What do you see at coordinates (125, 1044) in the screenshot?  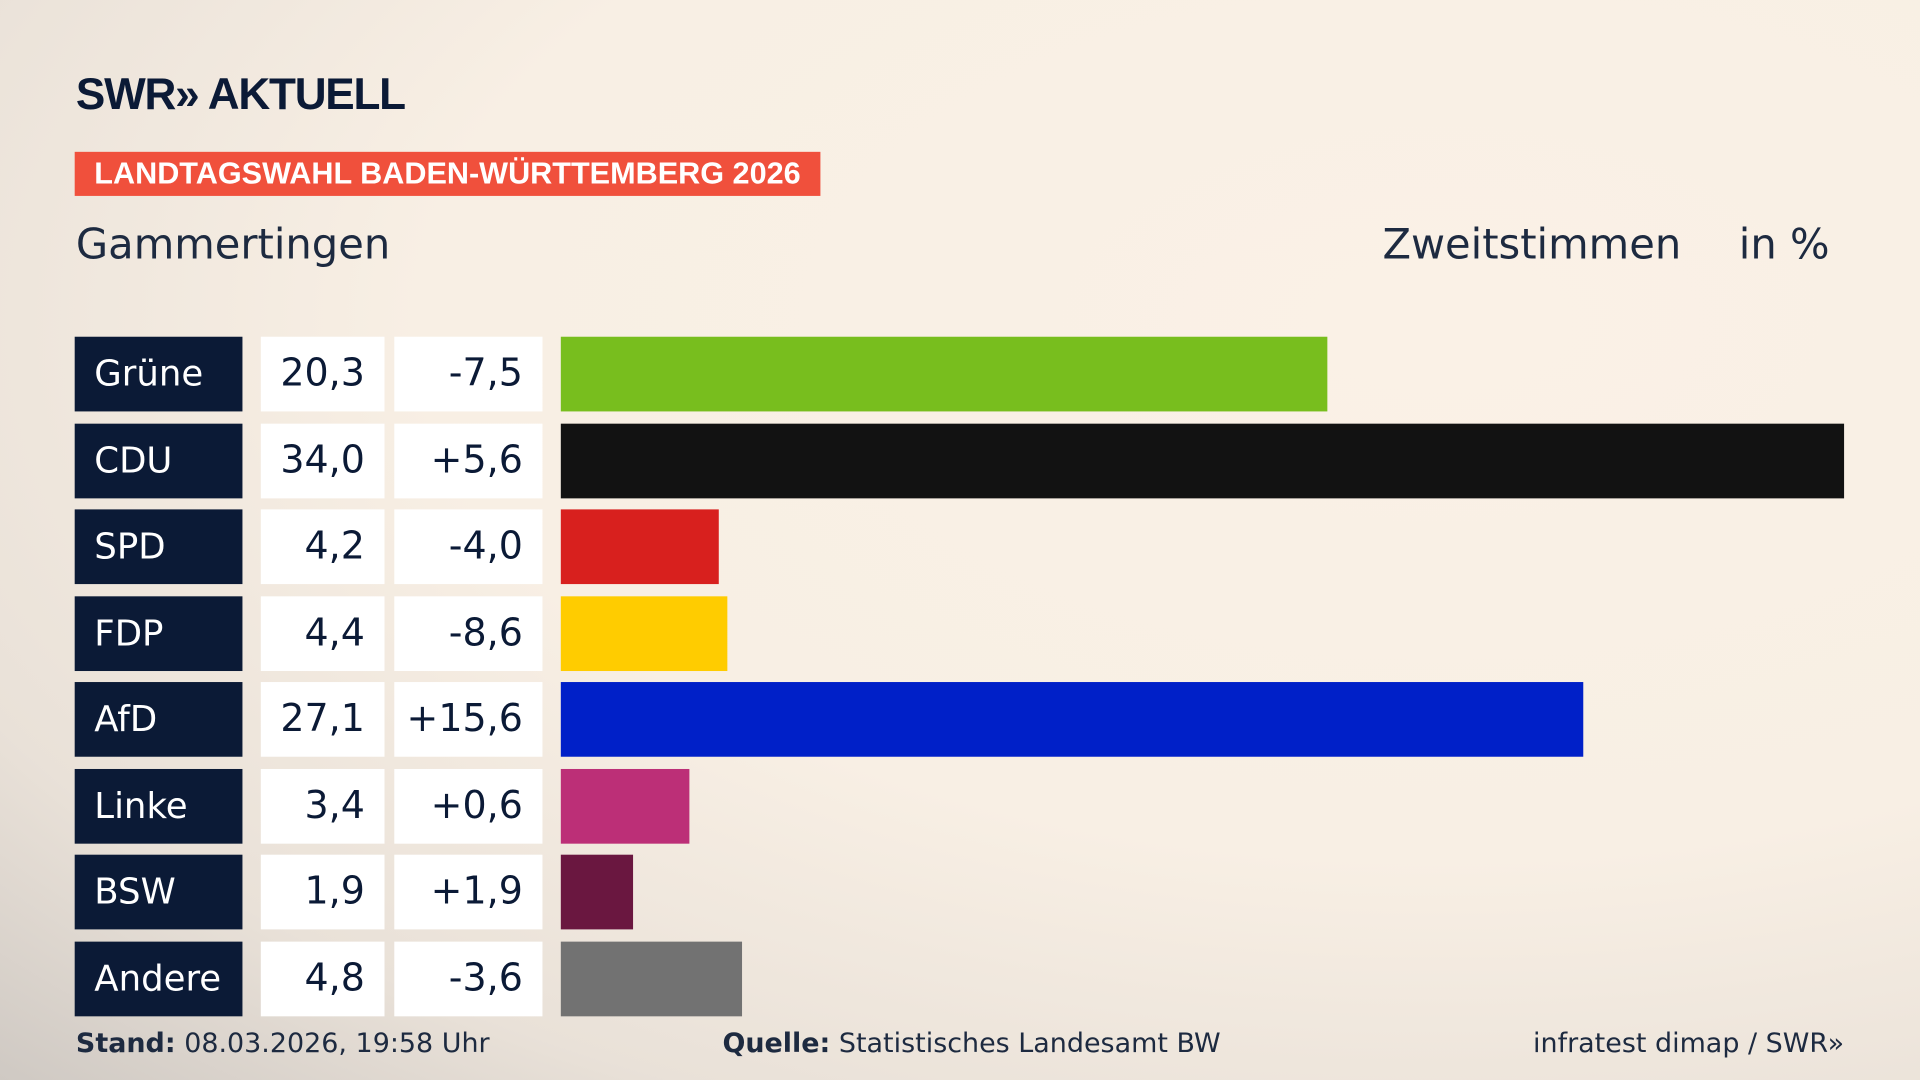 I see `stand-label: Stand:` at bounding box center [125, 1044].